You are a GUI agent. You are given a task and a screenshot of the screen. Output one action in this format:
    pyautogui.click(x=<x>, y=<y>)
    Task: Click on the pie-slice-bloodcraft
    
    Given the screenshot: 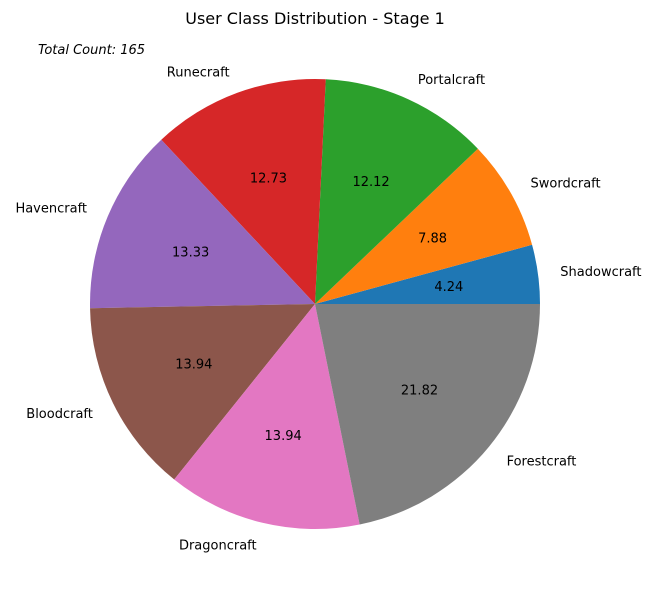 What is the action you would take?
    pyautogui.click(x=202, y=392)
    